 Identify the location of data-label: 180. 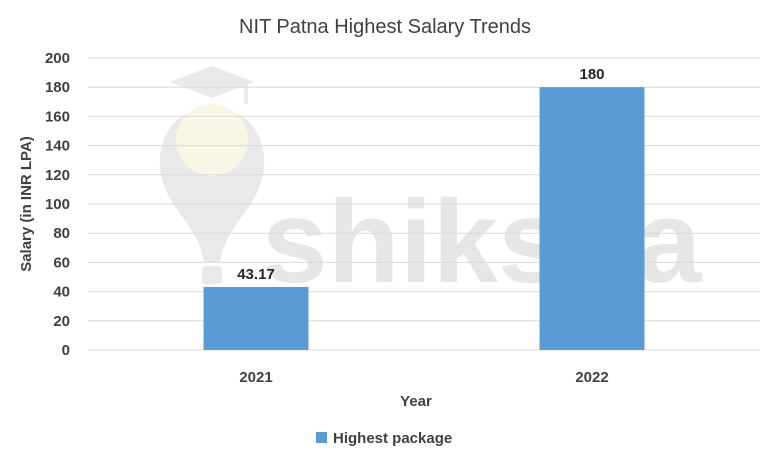
(591, 74).